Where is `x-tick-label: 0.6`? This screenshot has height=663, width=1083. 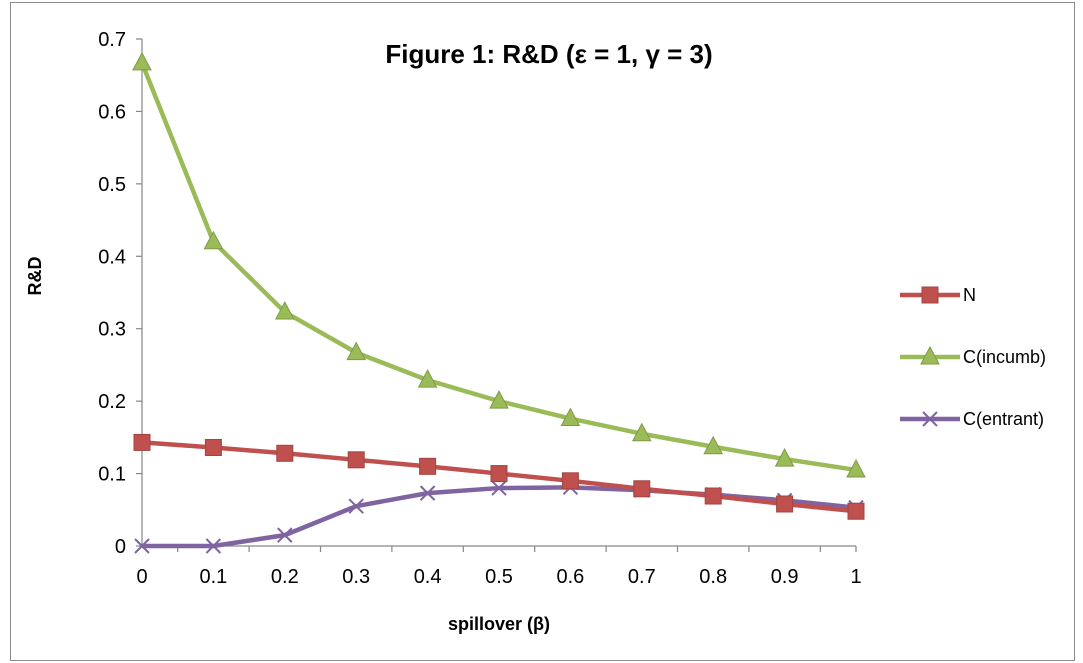 x-tick-label: 0.6 is located at coordinates (570, 577).